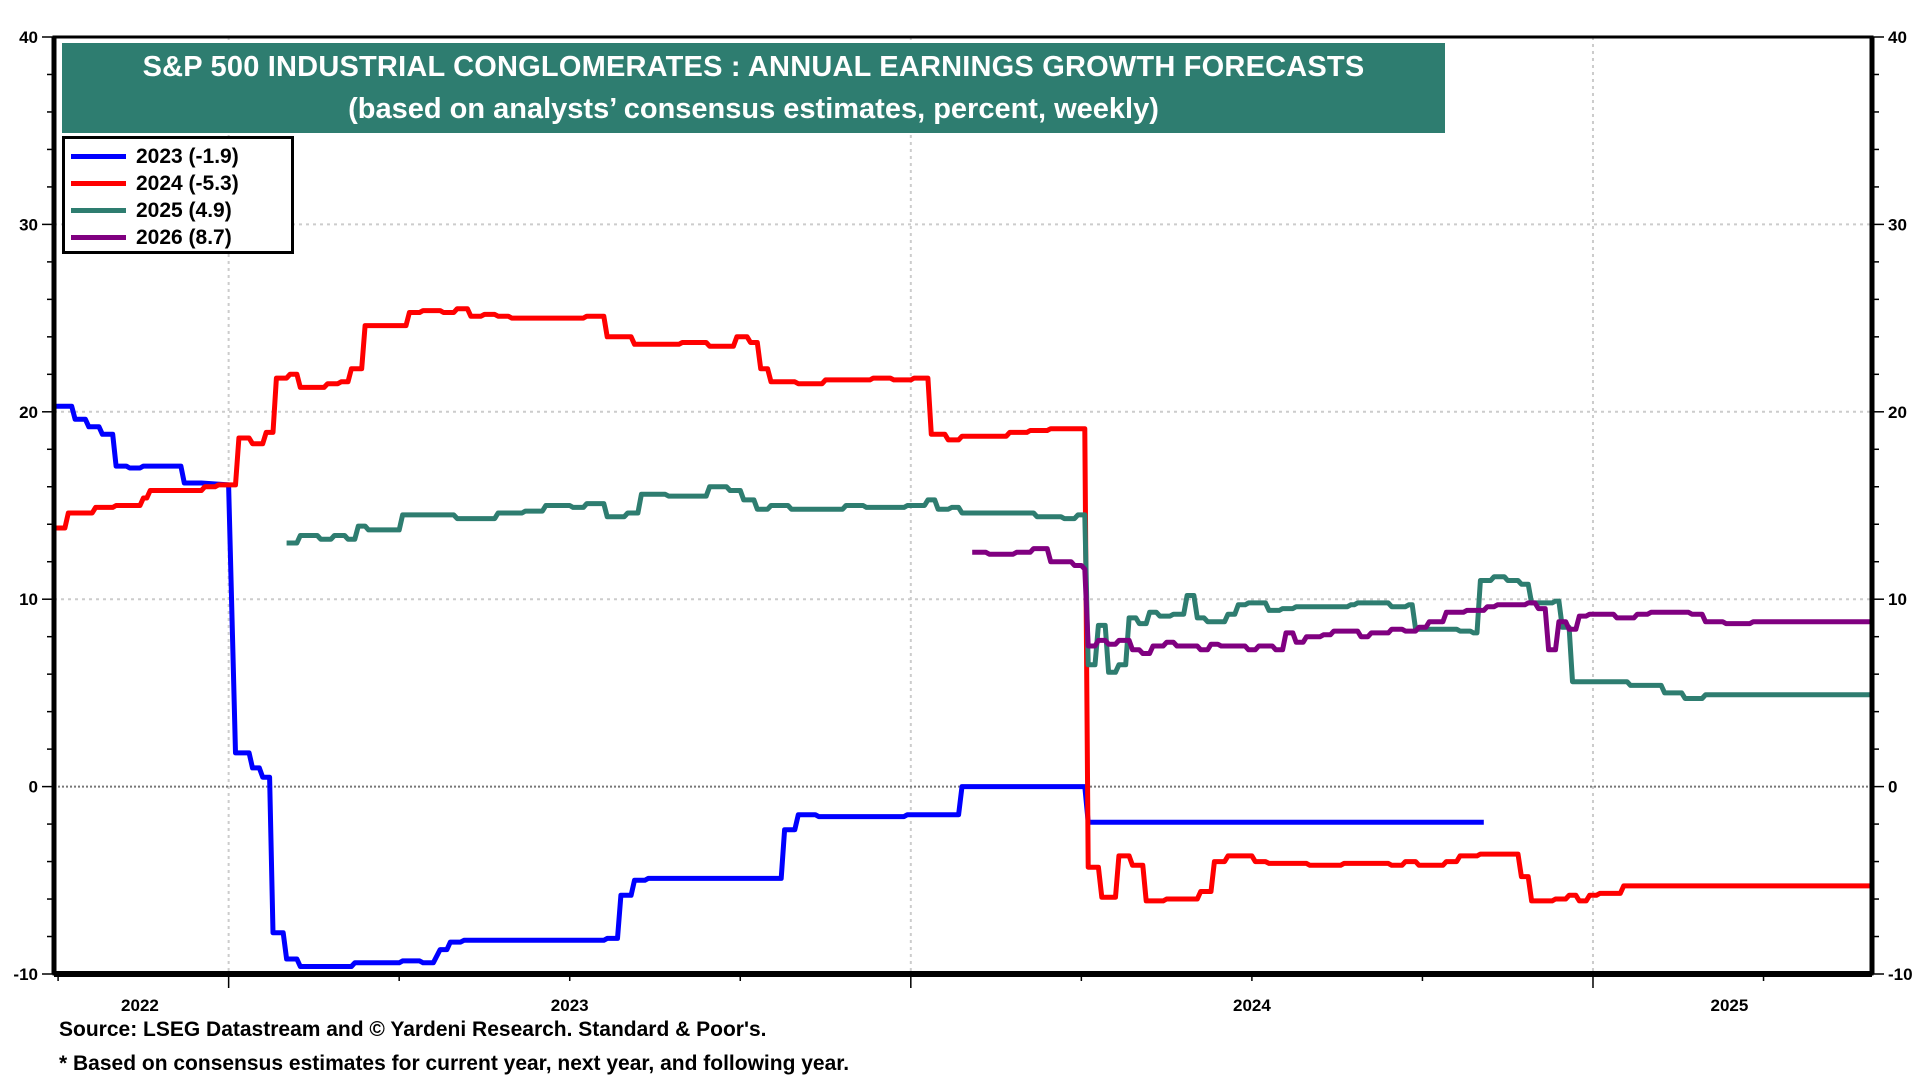  What do you see at coordinates (1897, 412) in the screenshot?
I see `y-tick-label-right: 20` at bounding box center [1897, 412].